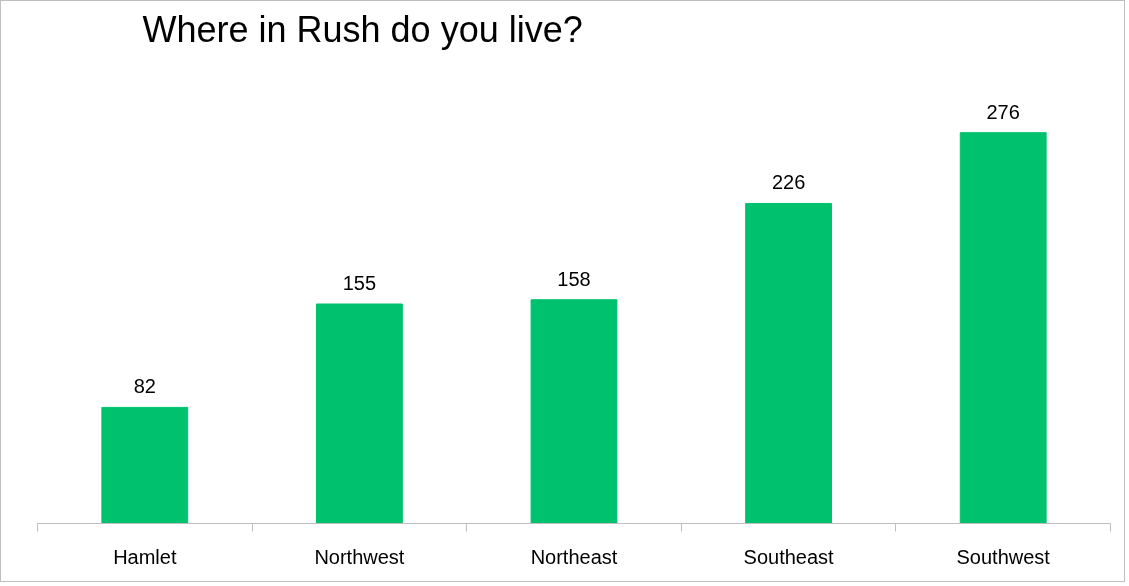  Describe the element at coordinates (359, 556) in the screenshot. I see `x-tick-label: Northwest` at that location.